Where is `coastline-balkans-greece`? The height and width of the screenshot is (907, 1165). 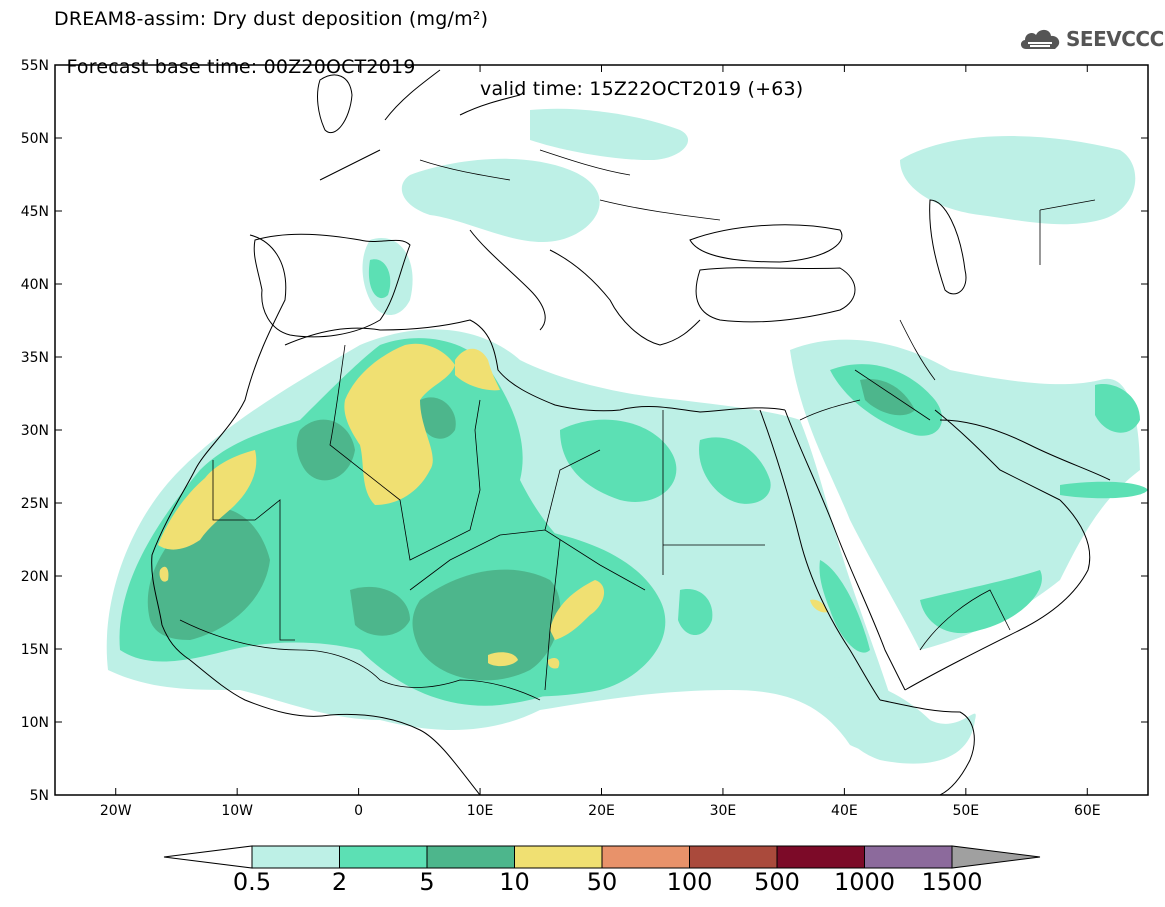
coastline-balkans-greece is located at coordinates (625, 297).